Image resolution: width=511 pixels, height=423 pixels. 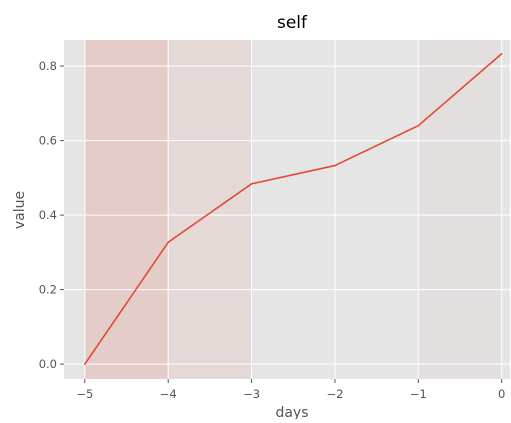 I want to click on x-axis-label: days, so click(x=291, y=412).